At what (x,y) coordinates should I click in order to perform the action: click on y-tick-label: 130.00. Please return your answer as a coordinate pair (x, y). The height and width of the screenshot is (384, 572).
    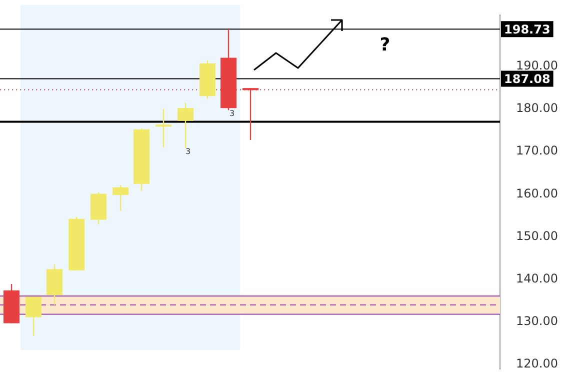
    Looking at the image, I should click on (537, 321).